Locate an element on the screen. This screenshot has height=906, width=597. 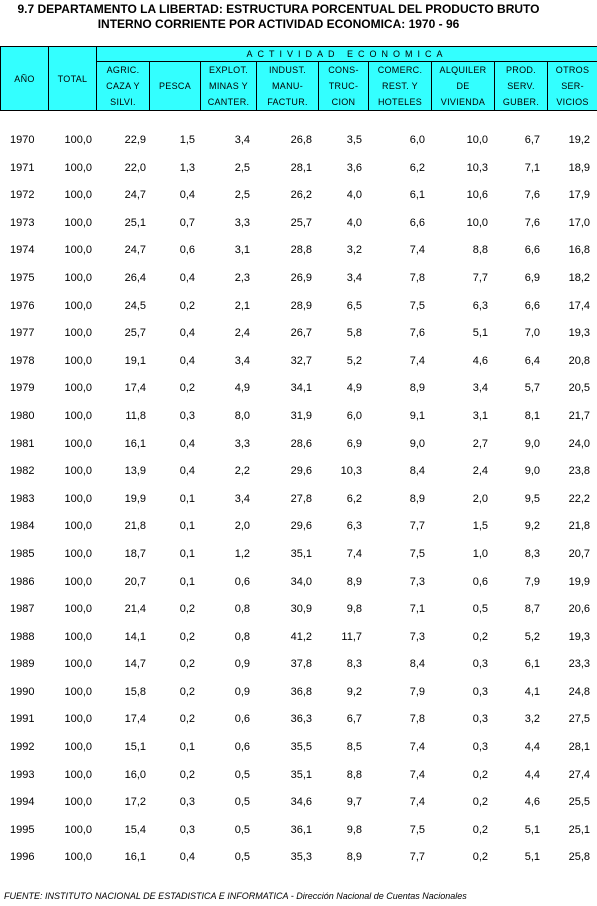
table-cell: 2,1 is located at coordinates (242, 305).